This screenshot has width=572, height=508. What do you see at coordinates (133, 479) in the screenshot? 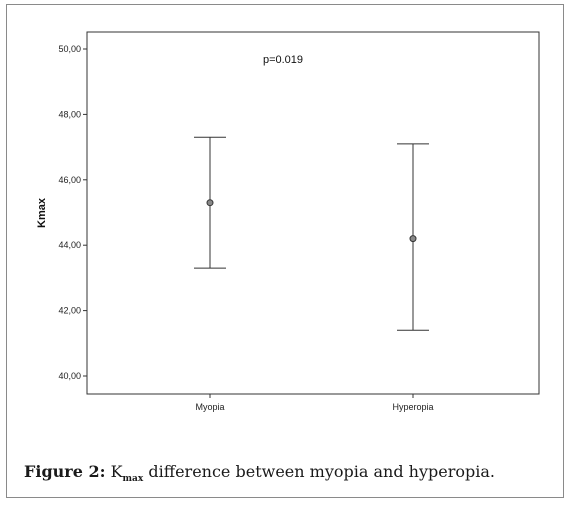
I see `caption-k-subscript: max` at bounding box center [133, 479].